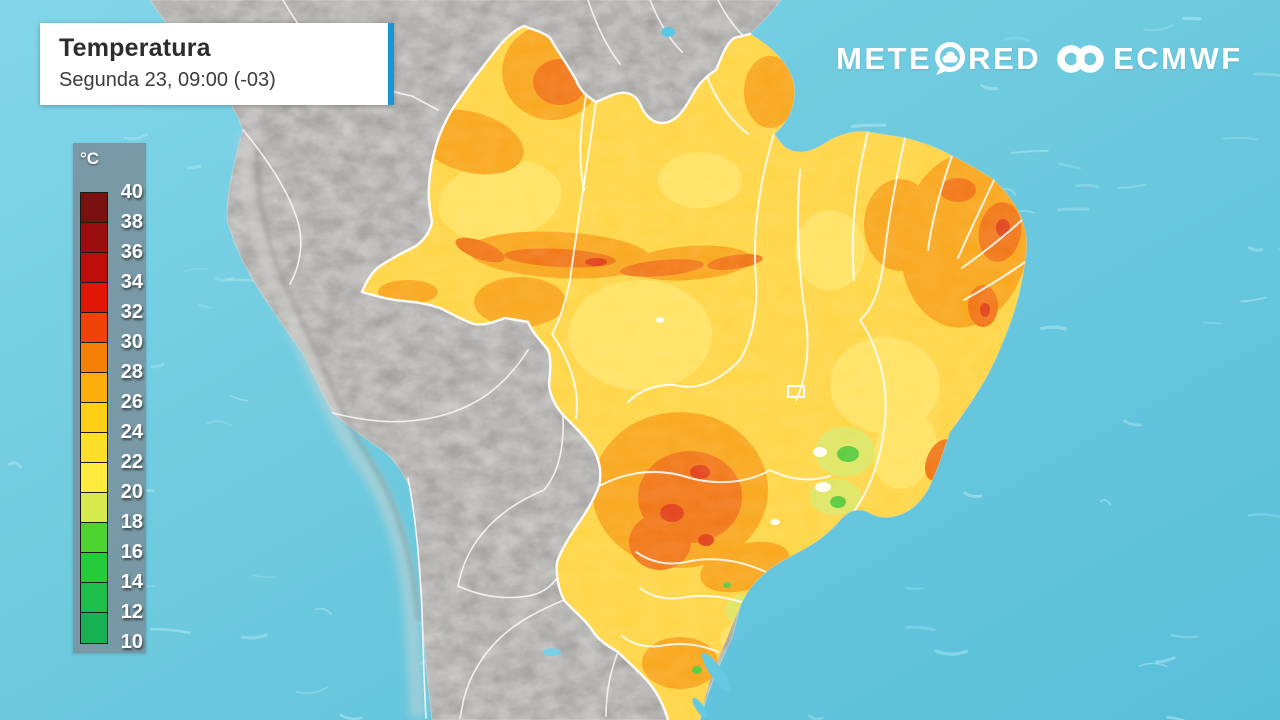 The width and height of the screenshot is (1280, 720). What do you see at coordinates (131, 432) in the screenshot?
I see `legend-tick-label: 24` at bounding box center [131, 432].